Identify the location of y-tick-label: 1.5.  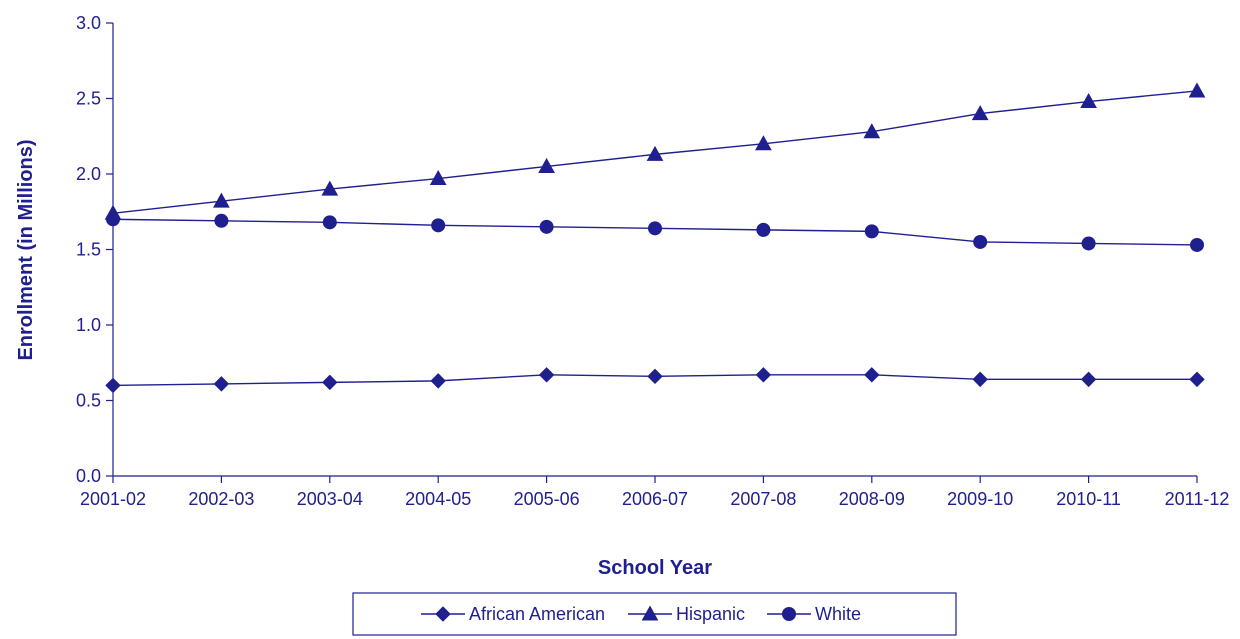
(88, 250).